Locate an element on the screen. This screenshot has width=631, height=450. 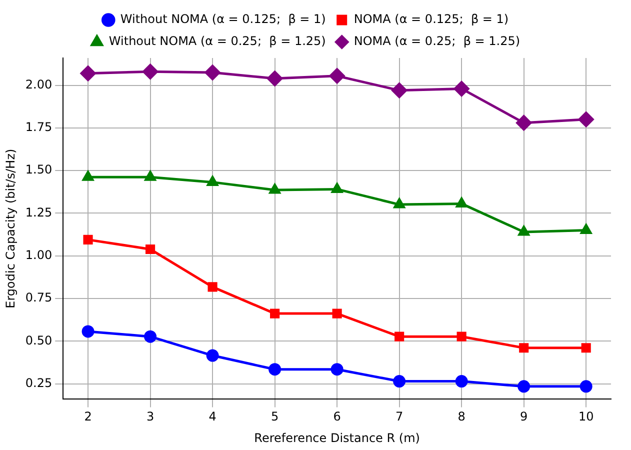
x-tick-label: 3 is located at coordinates (150, 417).